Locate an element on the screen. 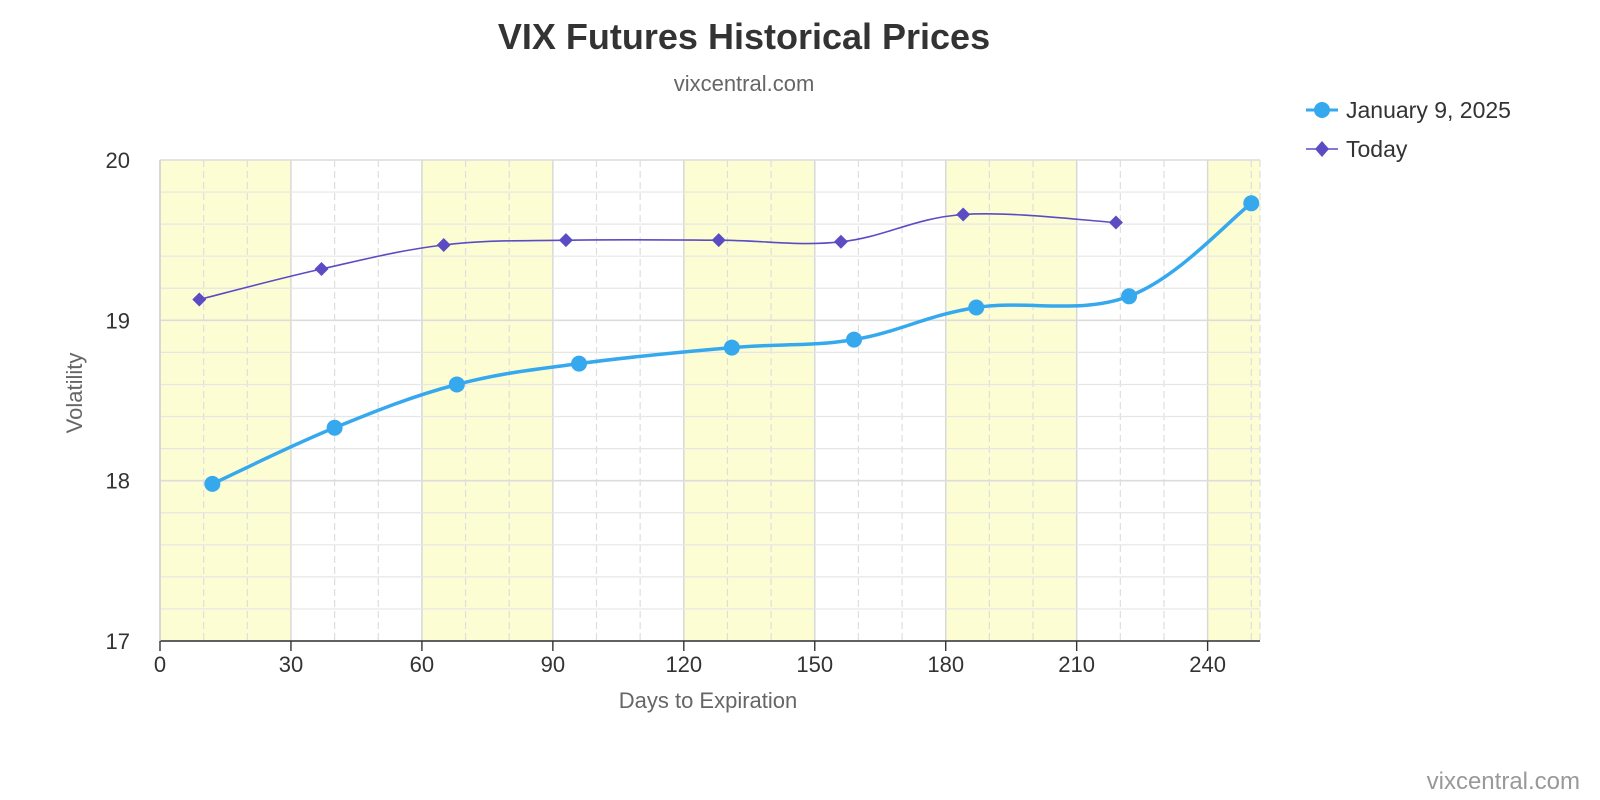 Image resolution: width=1600 pixels, height=800 pixels. y-tick-label: 20 is located at coordinates (118, 160).